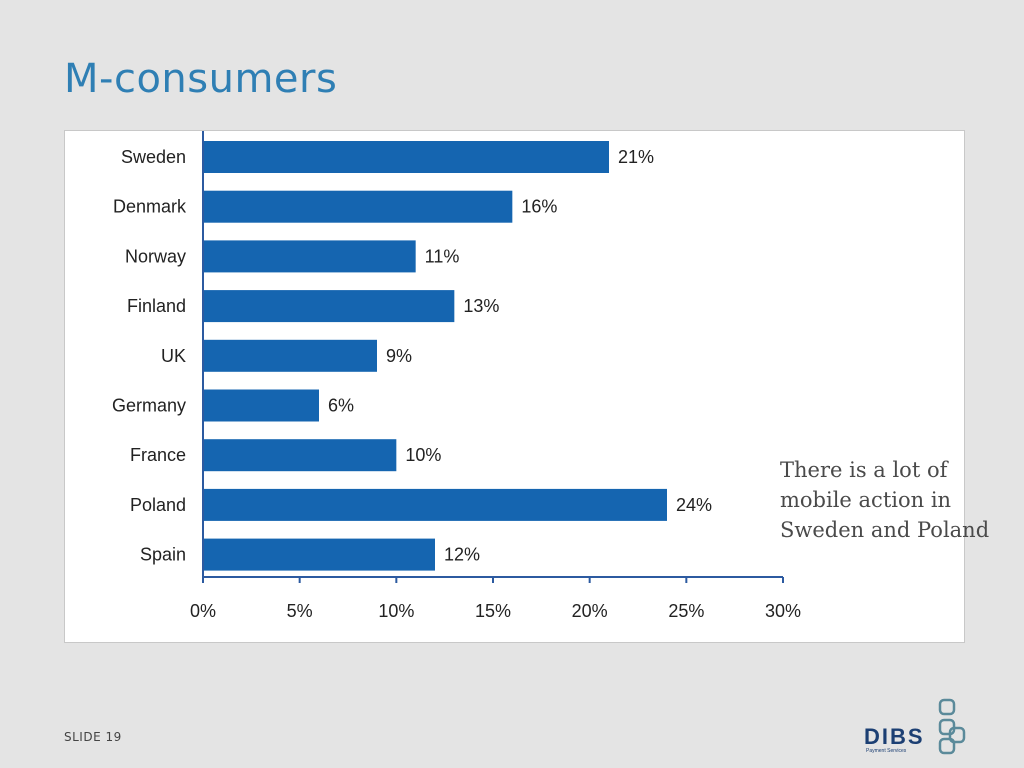 Image resolution: width=1024 pixels, height=768 pixels. Describe the element at coordinates (481, 306) in the screenshot. I see `data-label: 13%` at that location.